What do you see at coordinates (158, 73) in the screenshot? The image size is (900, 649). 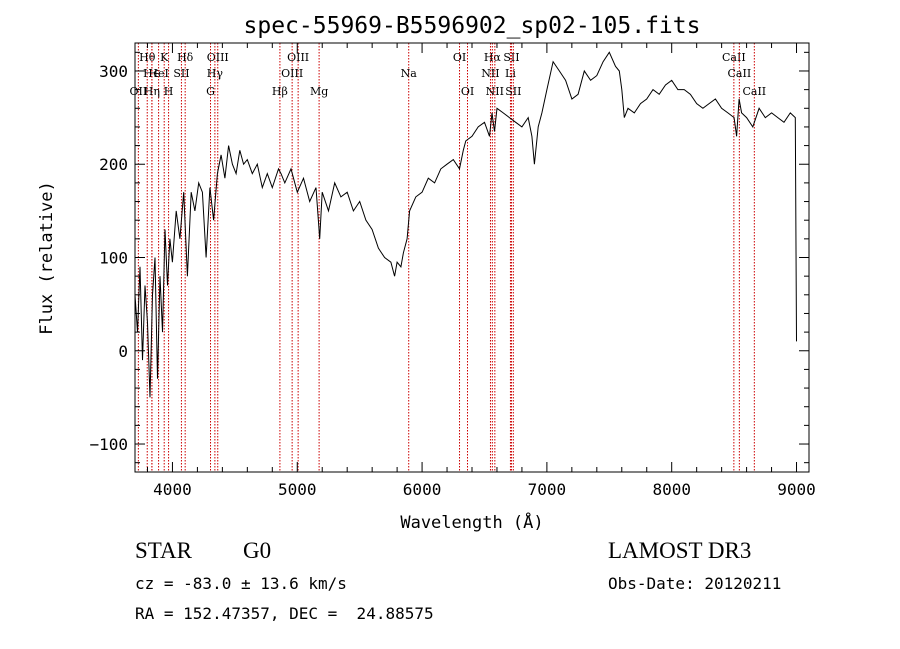 I see `line-marker-label-4: HeI` at bounding box center [158, 73].